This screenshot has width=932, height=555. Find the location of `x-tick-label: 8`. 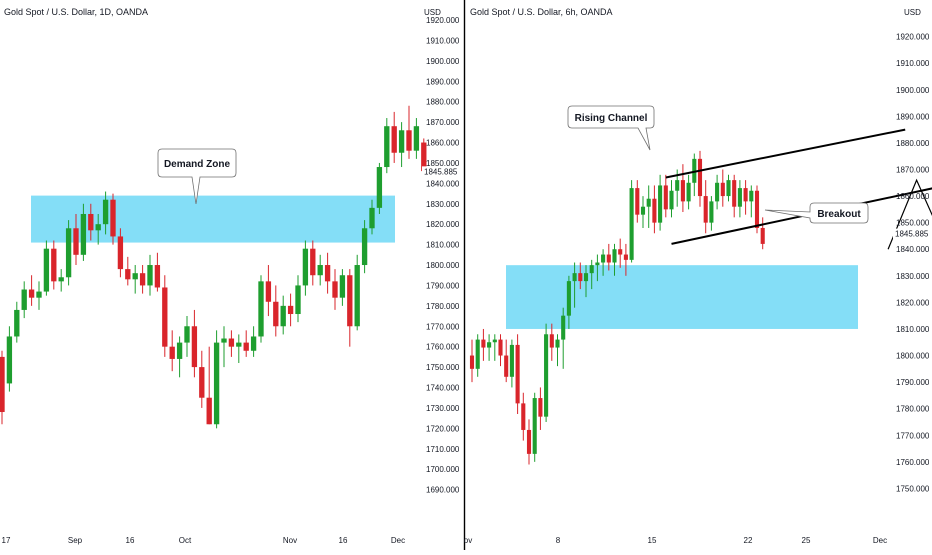

x-tick-label: 8 is located at coordinates (558, 540).